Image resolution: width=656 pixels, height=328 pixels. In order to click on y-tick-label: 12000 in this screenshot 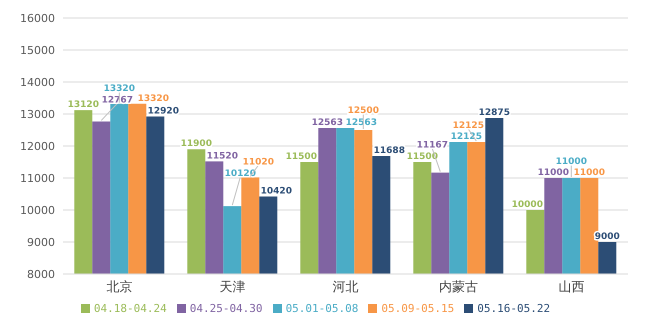, I will do `click(37, 146)`.